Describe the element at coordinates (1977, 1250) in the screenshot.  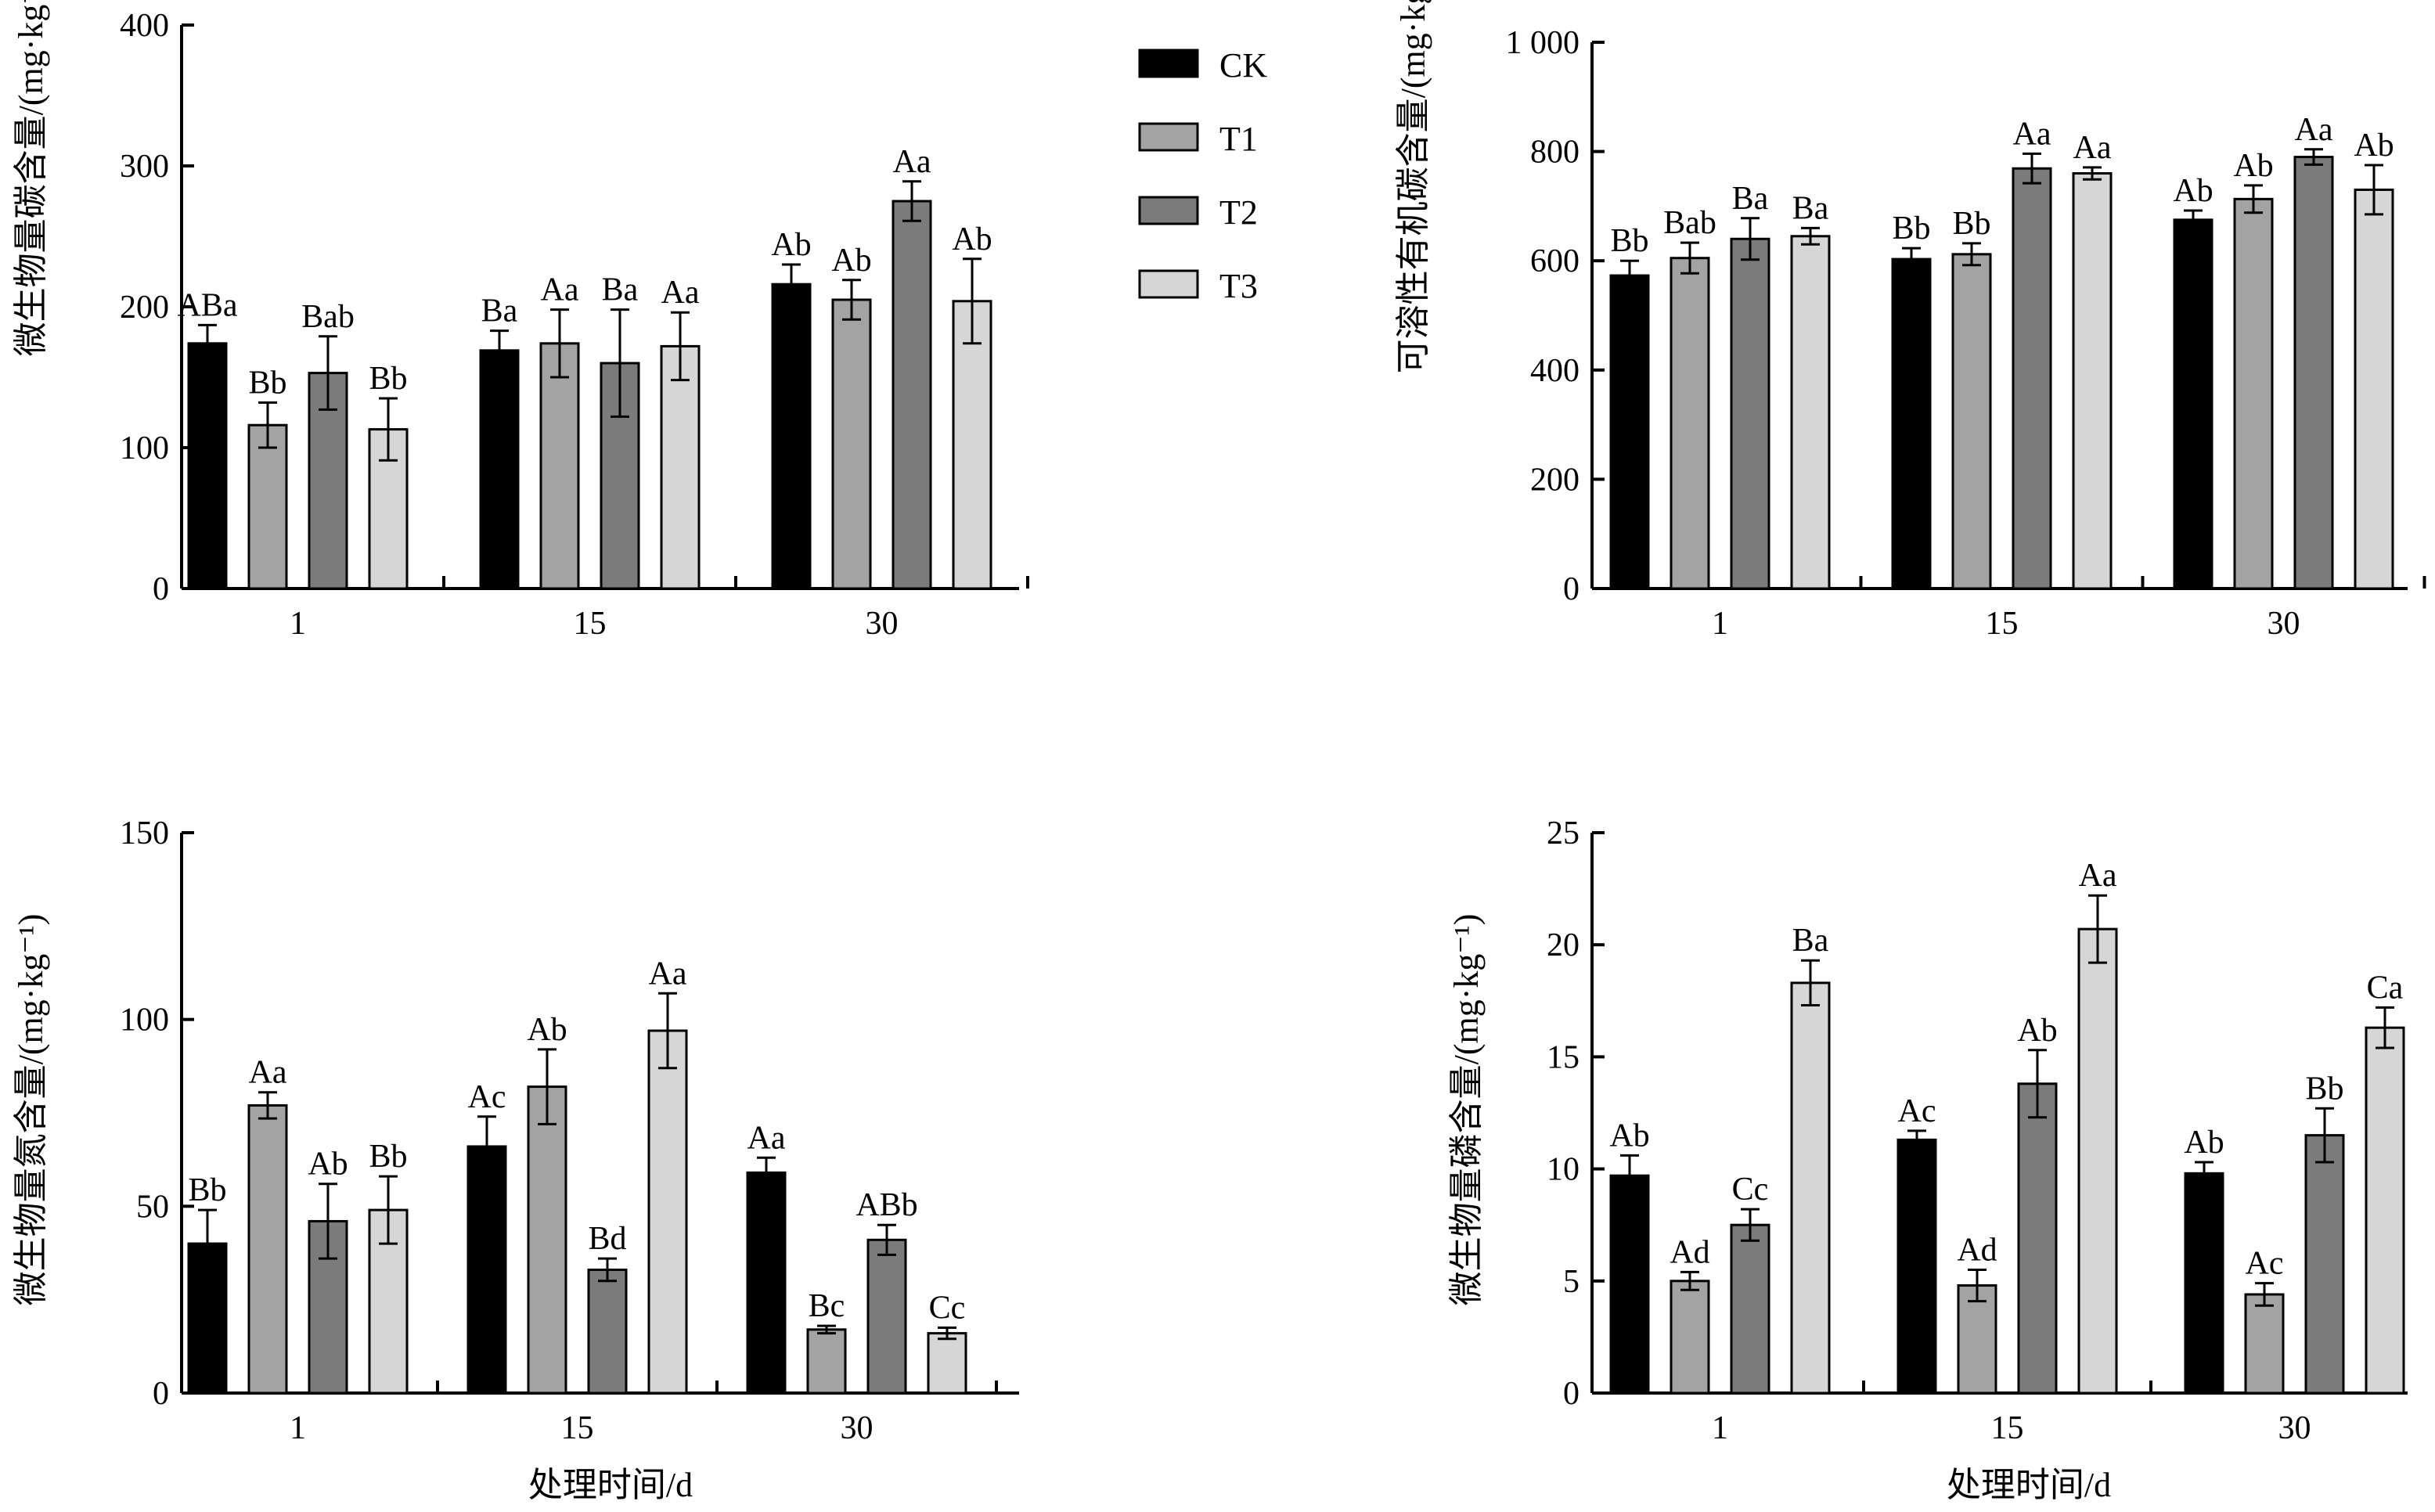
I see `significance-label: Ad` at that location.